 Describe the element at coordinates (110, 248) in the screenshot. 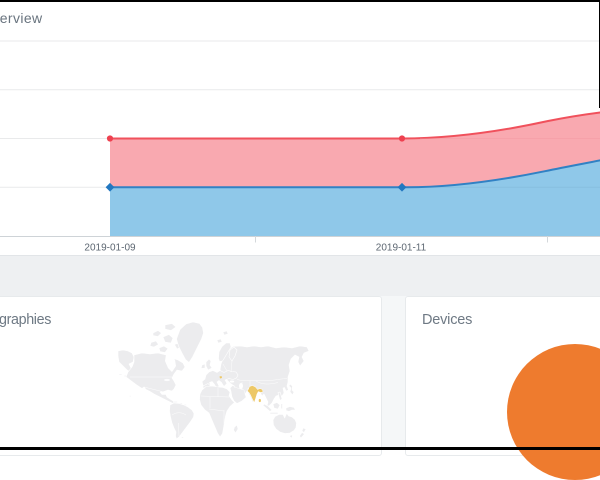

I see `svg-text: 2019-01-09` at that location.